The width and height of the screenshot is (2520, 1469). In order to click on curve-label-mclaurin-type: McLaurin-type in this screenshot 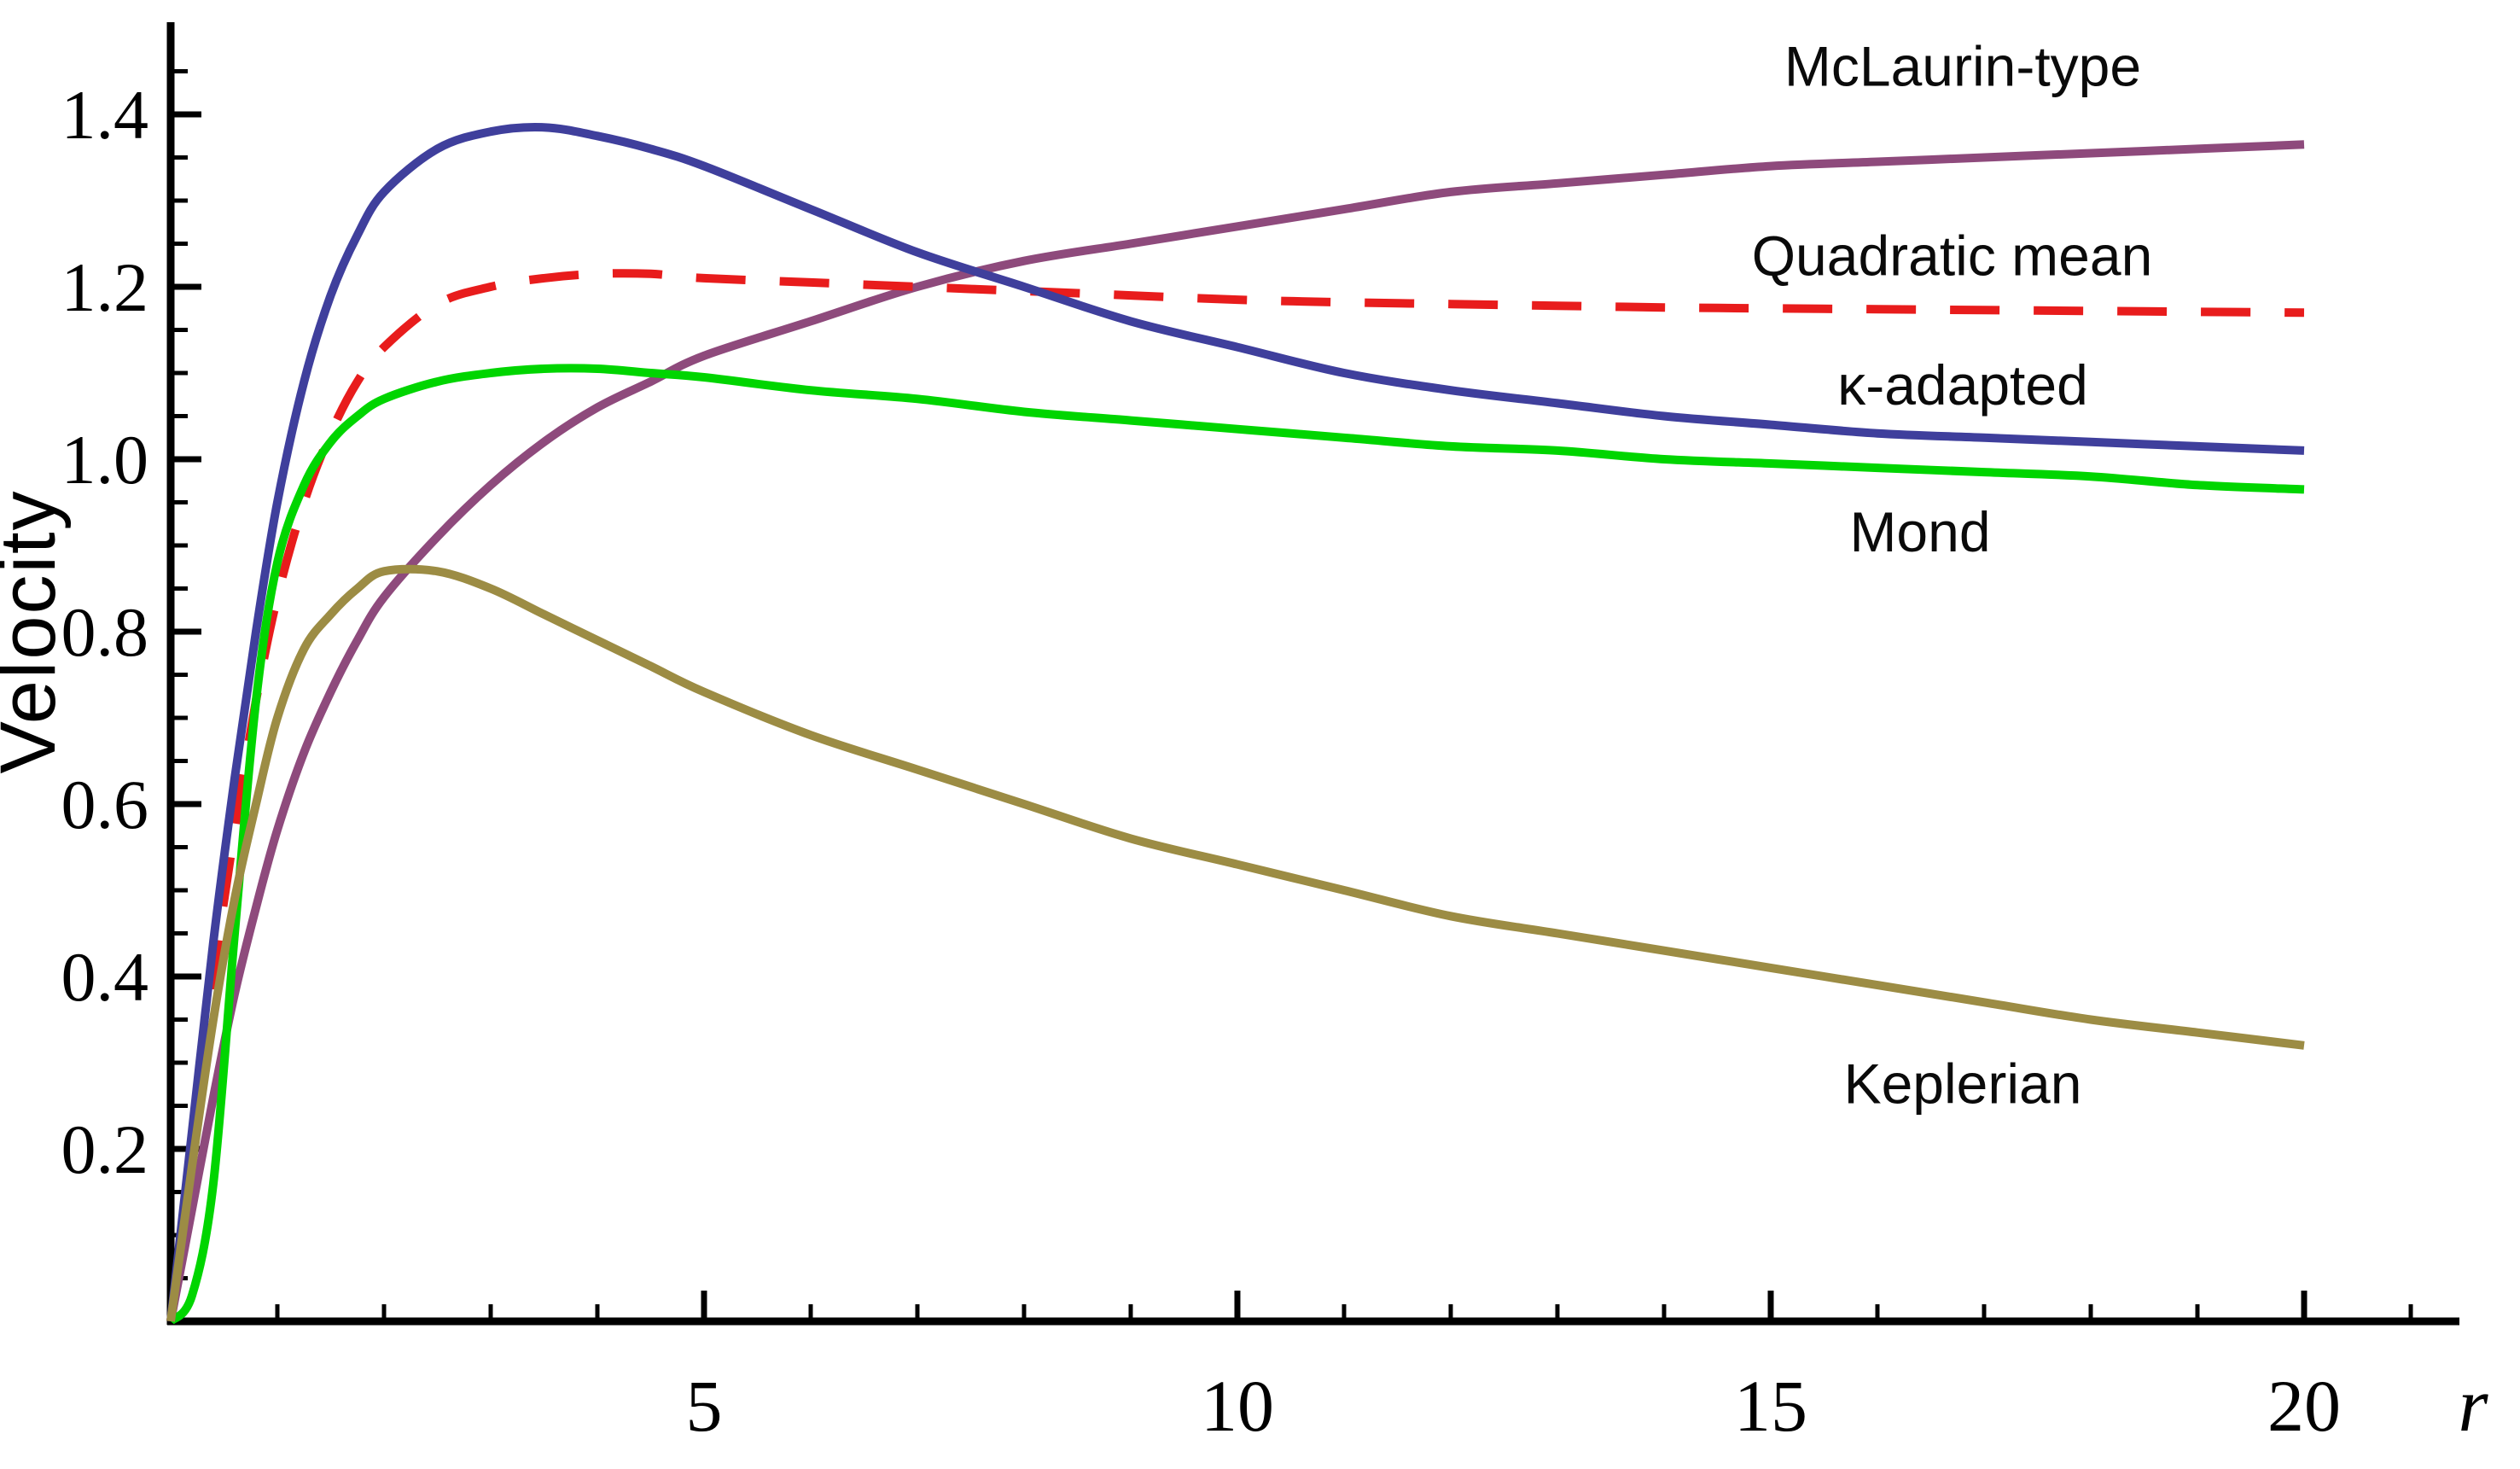, I will do `click(1962, 65)`.